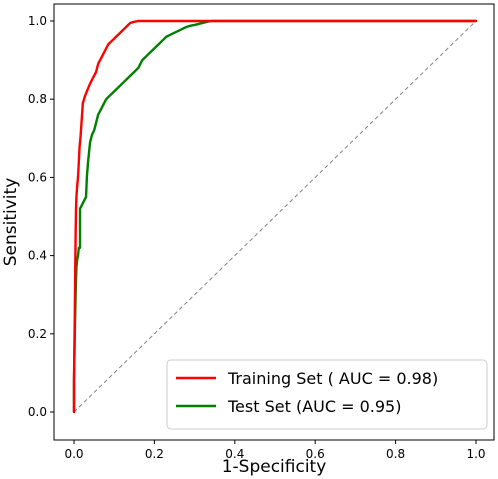 The image size is (498, 479). Describe the element at coordinates (332, 378) in the screenshot. I see `legend-label-training: Training Set ( AUC = 0.98)` at that location.